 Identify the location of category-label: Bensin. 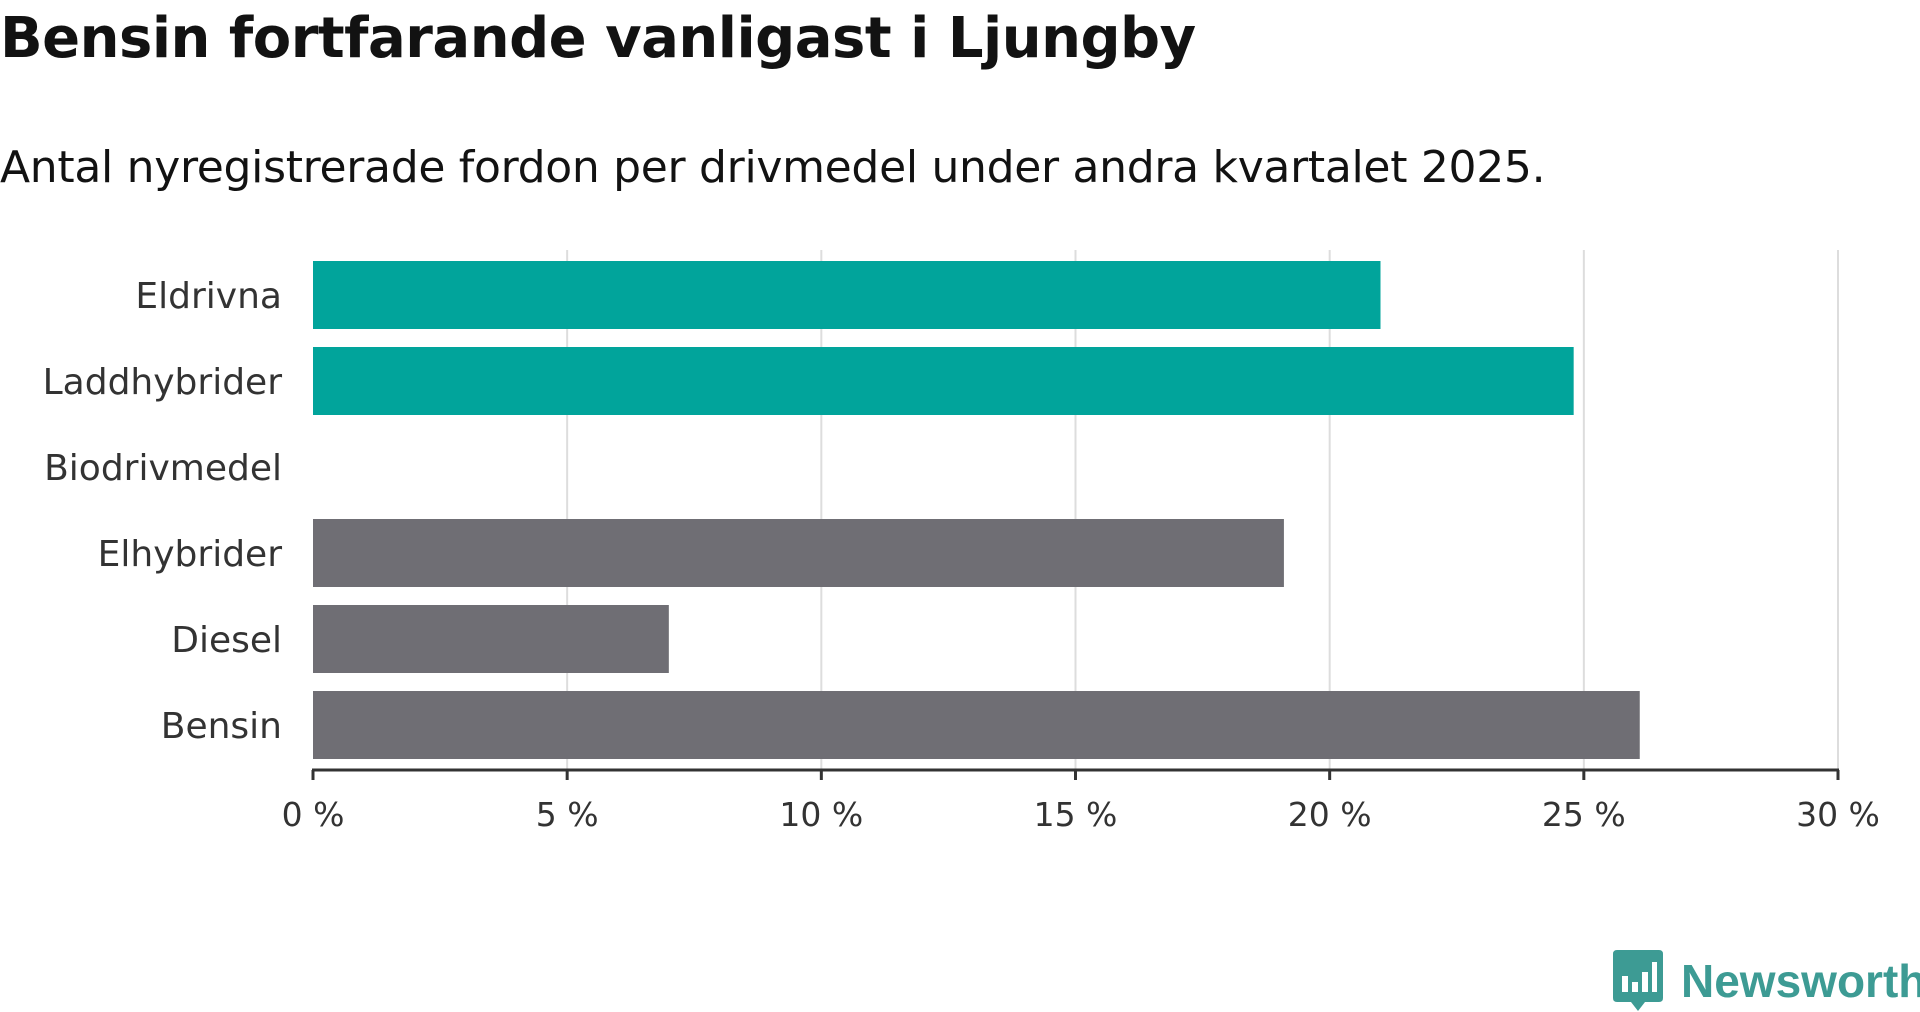
(221, 726).